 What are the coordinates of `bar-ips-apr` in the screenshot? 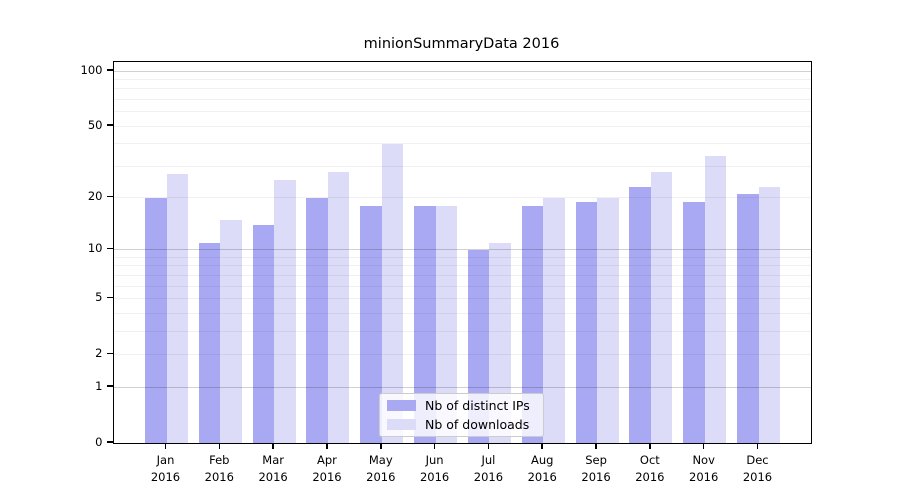 It's located at (317, 320).